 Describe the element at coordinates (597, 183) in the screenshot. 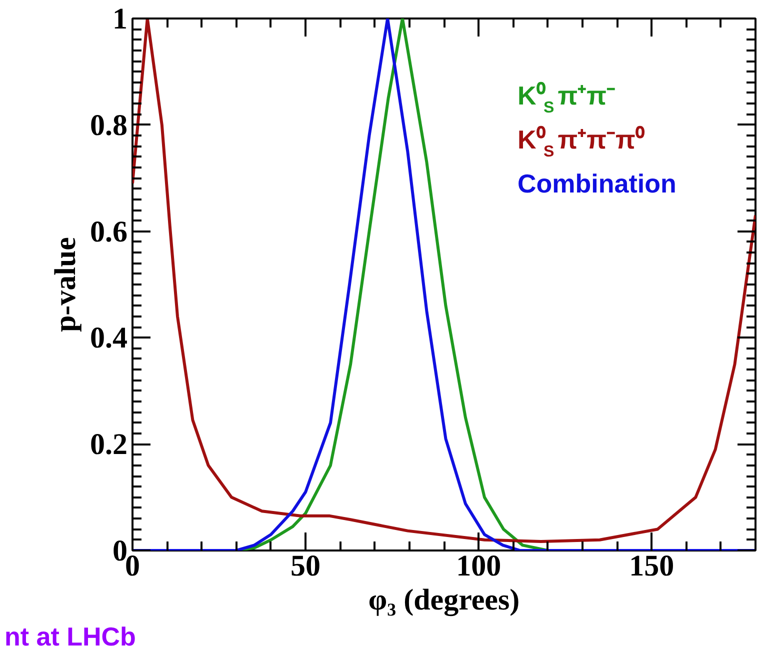

I see `text: Combination` at that location.